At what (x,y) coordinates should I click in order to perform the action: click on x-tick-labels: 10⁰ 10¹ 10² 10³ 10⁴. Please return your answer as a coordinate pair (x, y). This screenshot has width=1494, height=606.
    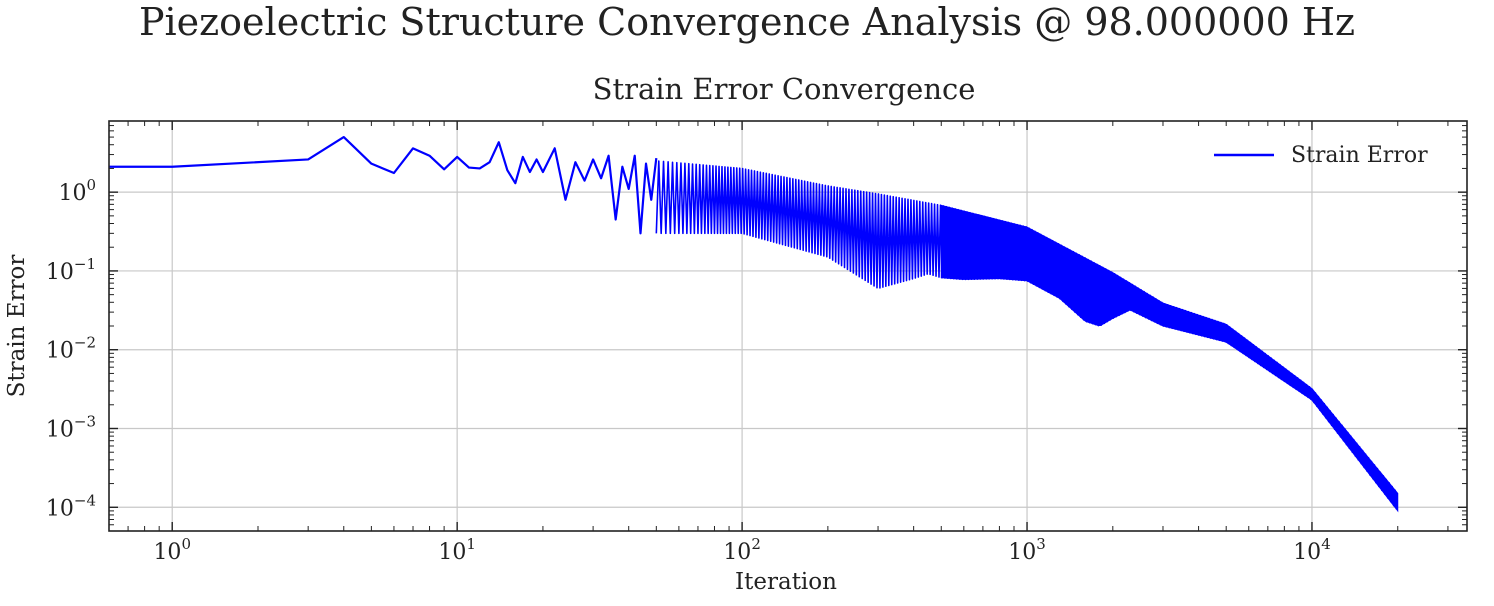
    Looking at the image, I should click on (741, 550).